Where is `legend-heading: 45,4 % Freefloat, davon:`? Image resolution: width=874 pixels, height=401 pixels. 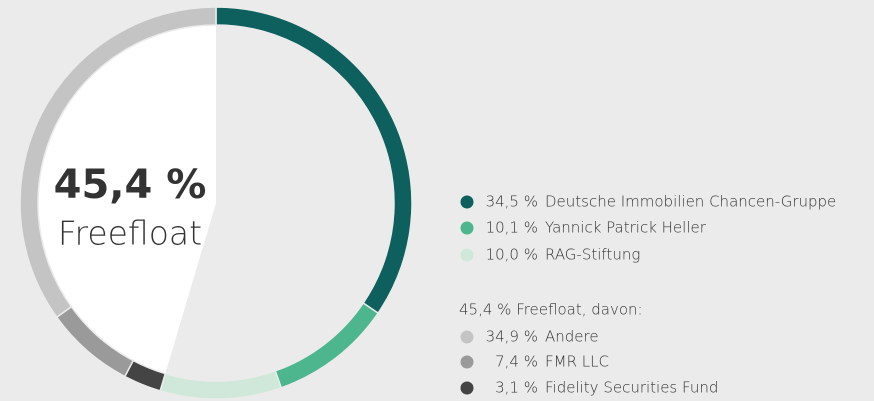
legend-heading: 45,4 % Freefloat, davon: is located at coordinates (551, 310).